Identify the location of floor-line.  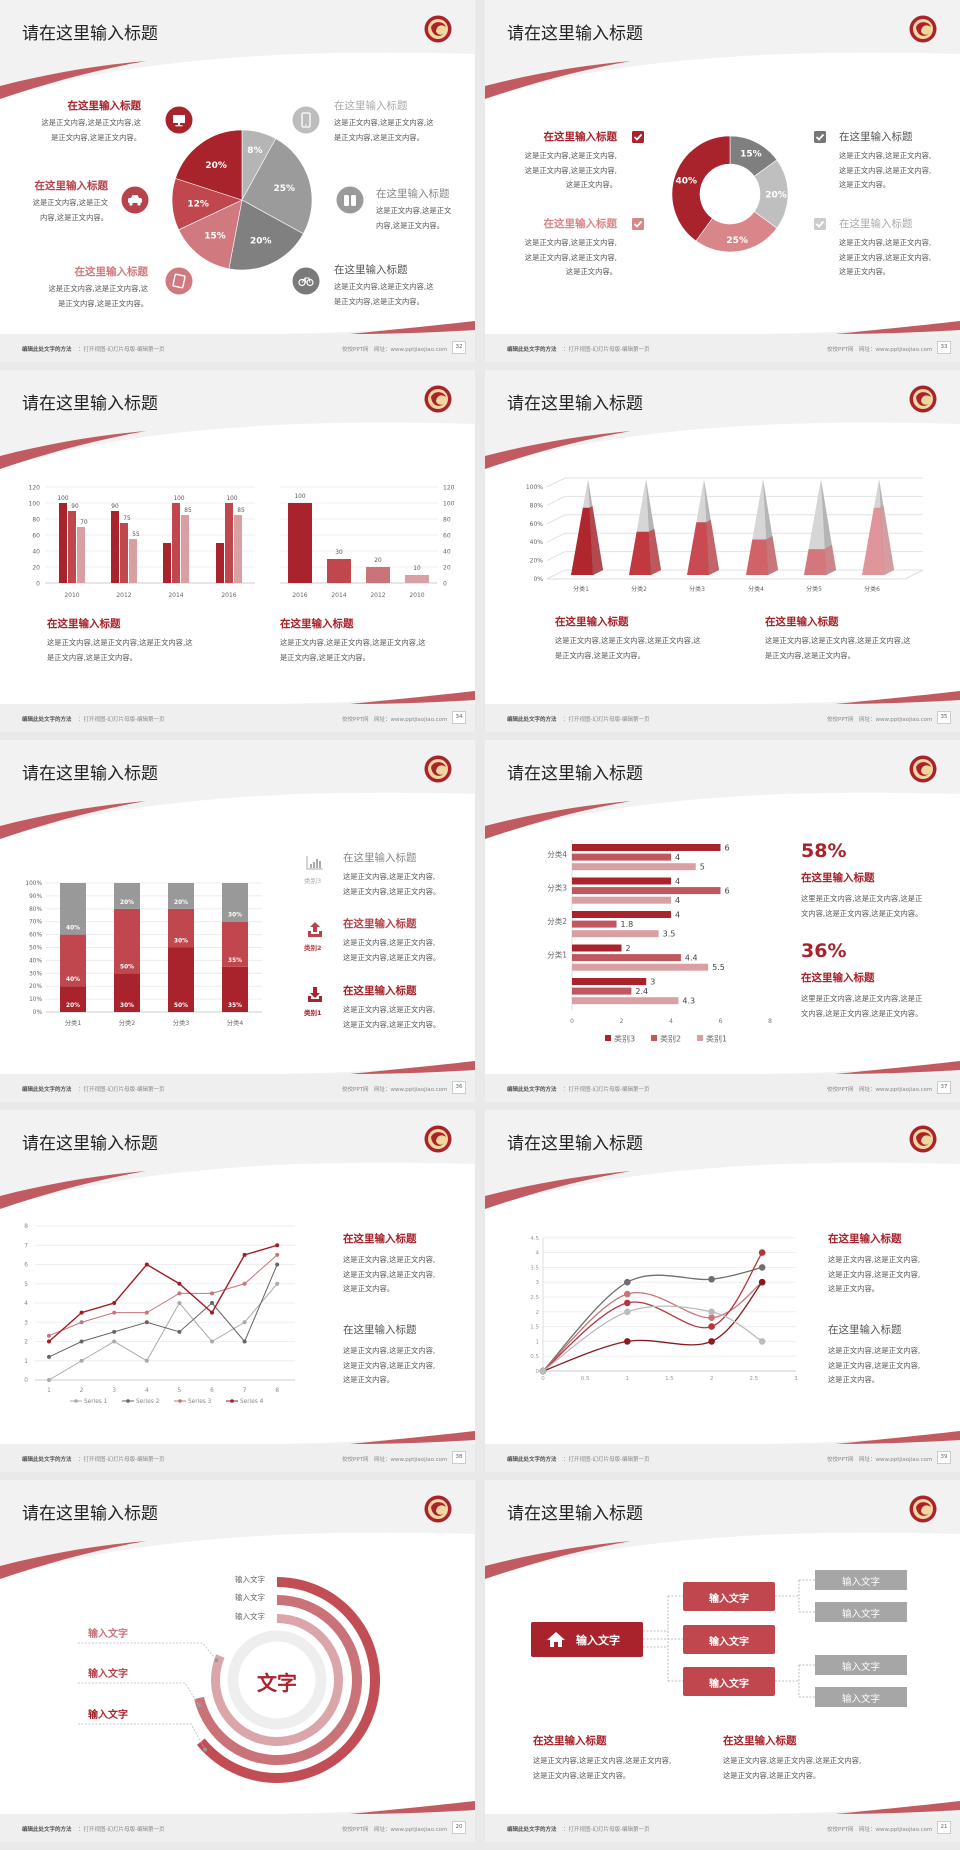
(735, 574).